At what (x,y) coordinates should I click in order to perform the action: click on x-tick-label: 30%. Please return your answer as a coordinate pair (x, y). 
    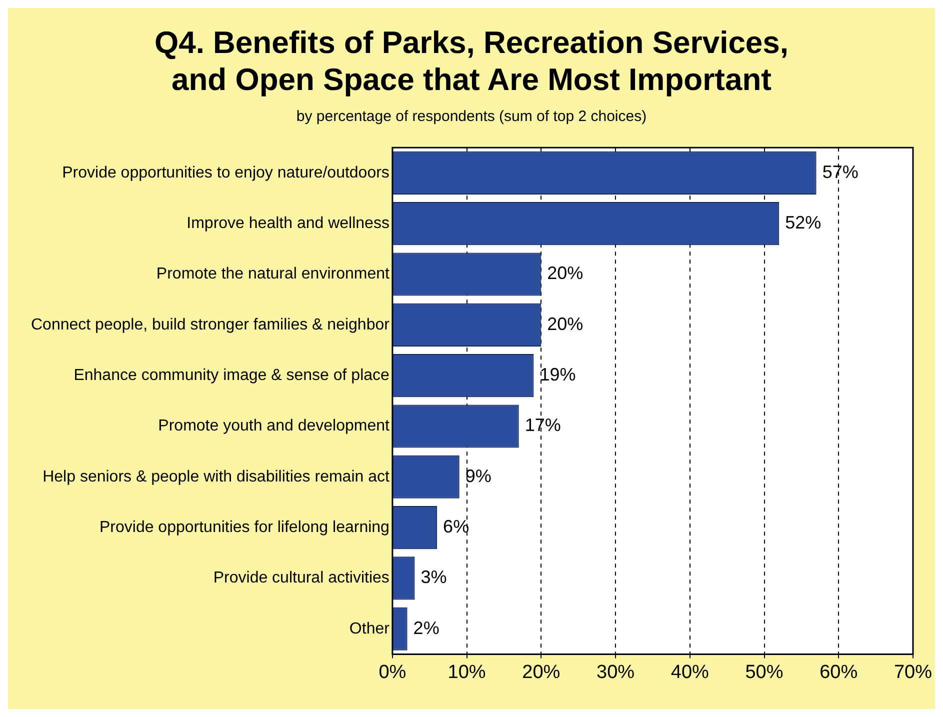
    Looking at the image, I should click on (615, 672).